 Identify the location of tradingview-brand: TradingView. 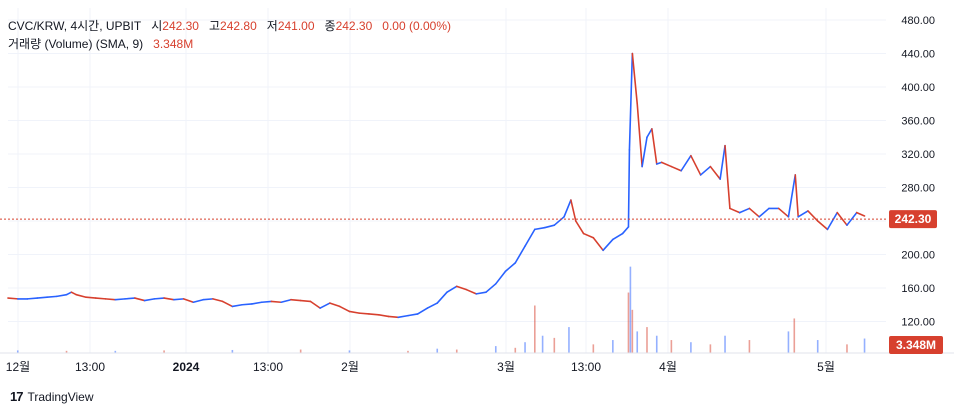
(60, 396).